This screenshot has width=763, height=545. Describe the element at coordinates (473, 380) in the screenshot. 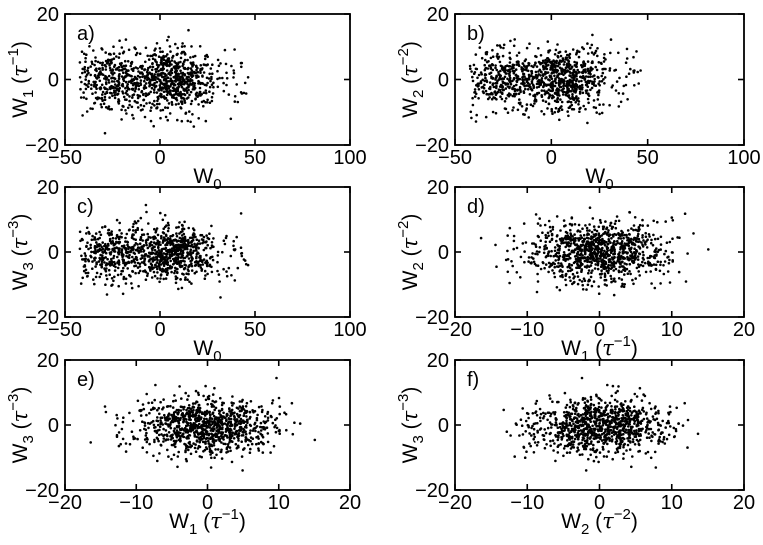

I see `panel-letter: f)` at that location.